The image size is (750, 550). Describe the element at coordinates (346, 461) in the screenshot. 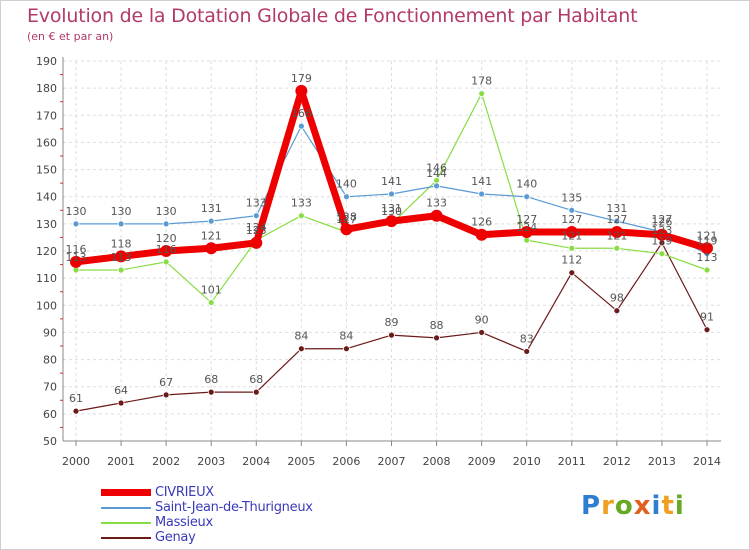

I see `x-tick-label: 2006` at that location.